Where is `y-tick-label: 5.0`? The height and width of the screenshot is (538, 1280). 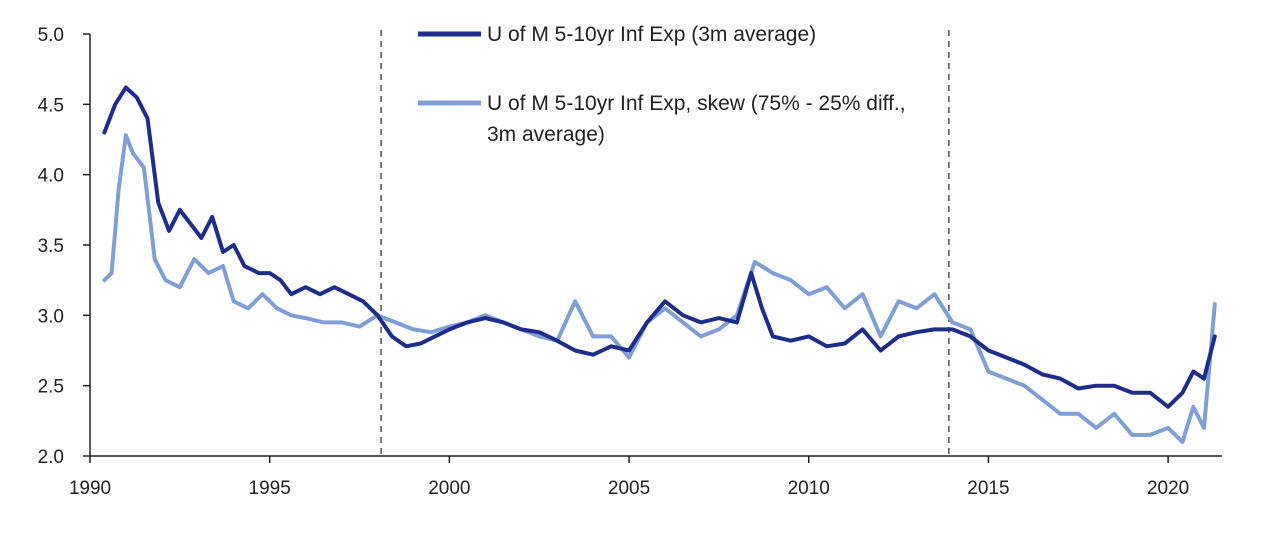 y-tick-label: 5.0 is located at coordinates (51, 35).